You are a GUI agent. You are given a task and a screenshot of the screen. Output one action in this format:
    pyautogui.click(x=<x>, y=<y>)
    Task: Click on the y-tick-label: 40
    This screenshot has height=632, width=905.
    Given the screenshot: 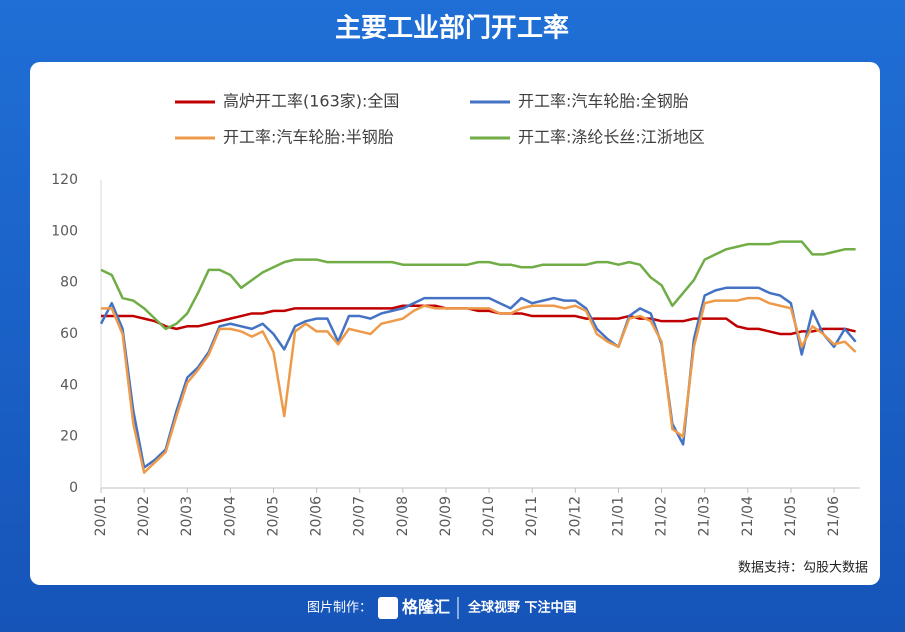 What is the action you would take?
    pyautogui.click(x=69, y=385)
    